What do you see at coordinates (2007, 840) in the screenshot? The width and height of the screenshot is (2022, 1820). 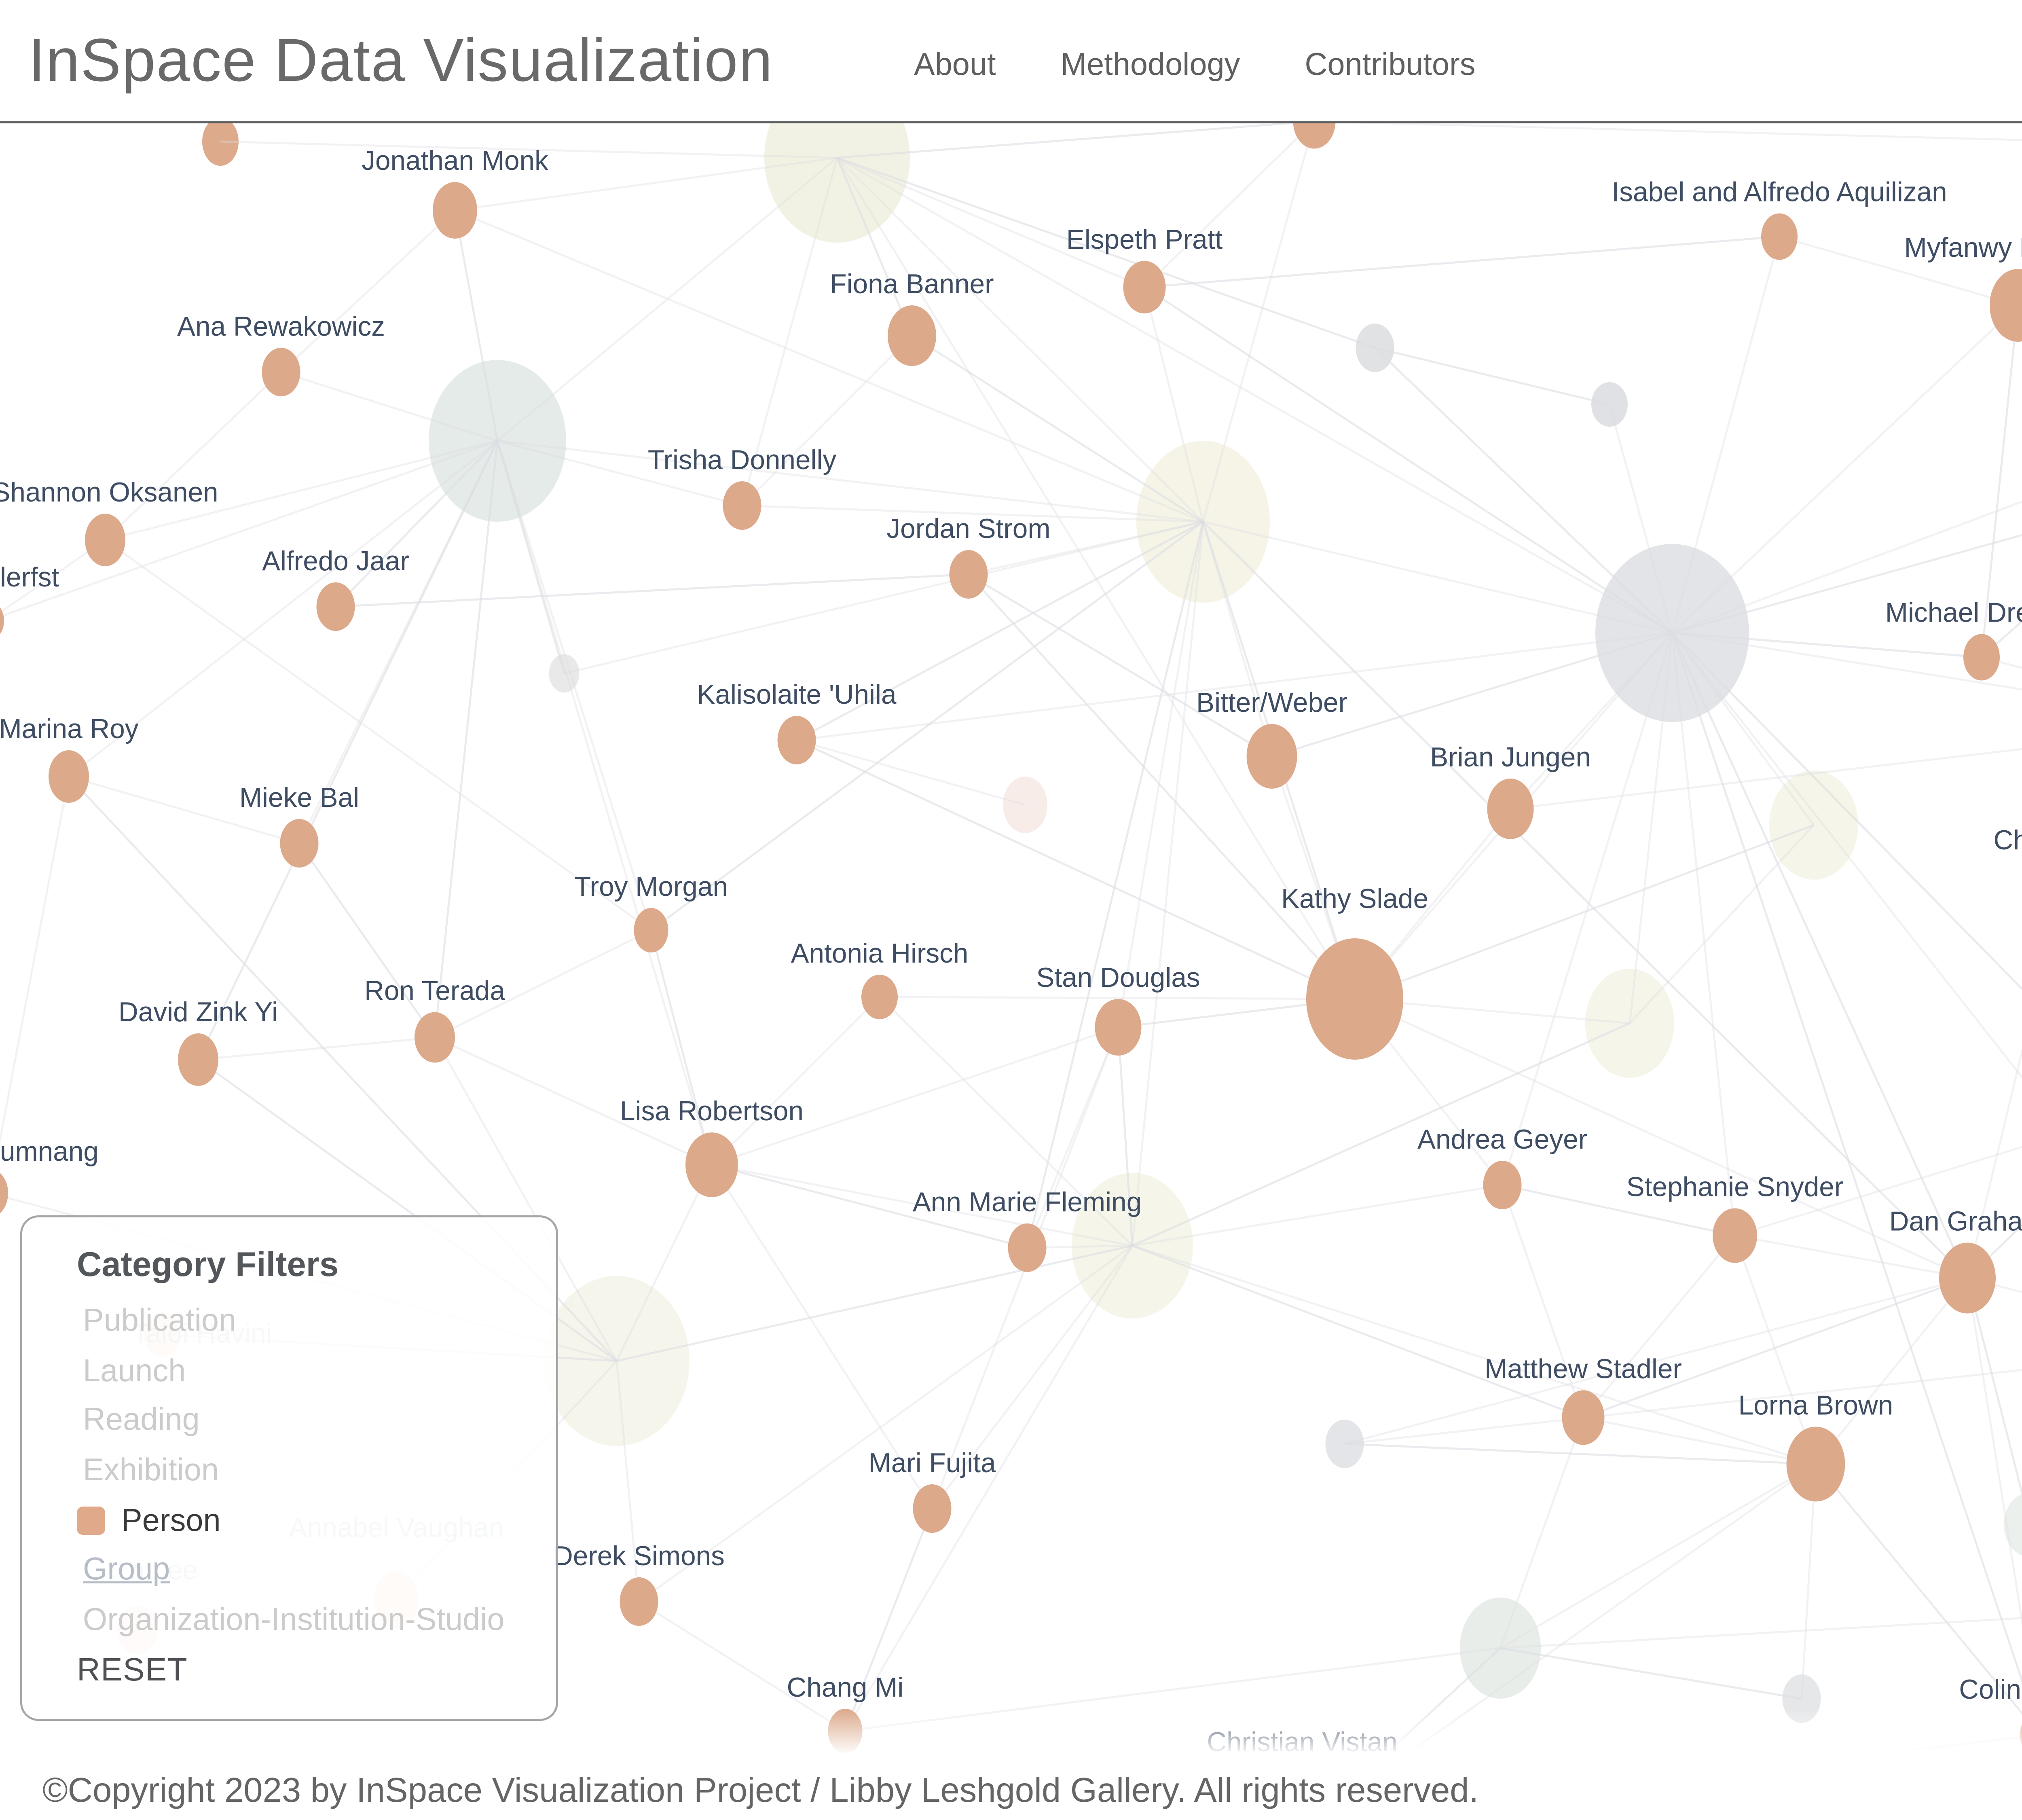 I see `node-label: Christa Min` at bounding box center [2007, 840].